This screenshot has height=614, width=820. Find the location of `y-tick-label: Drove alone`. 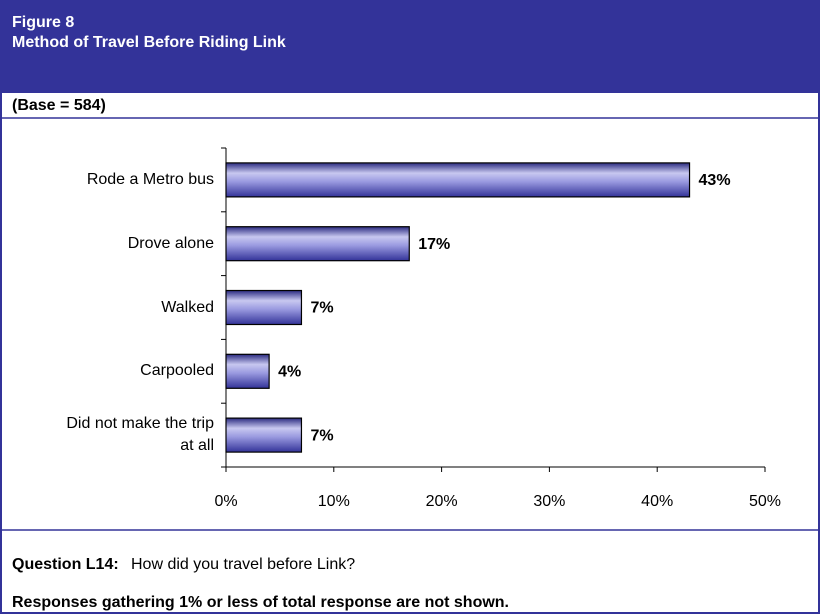

y-tick-label: Drove alone is located at coordinates (170, 243).